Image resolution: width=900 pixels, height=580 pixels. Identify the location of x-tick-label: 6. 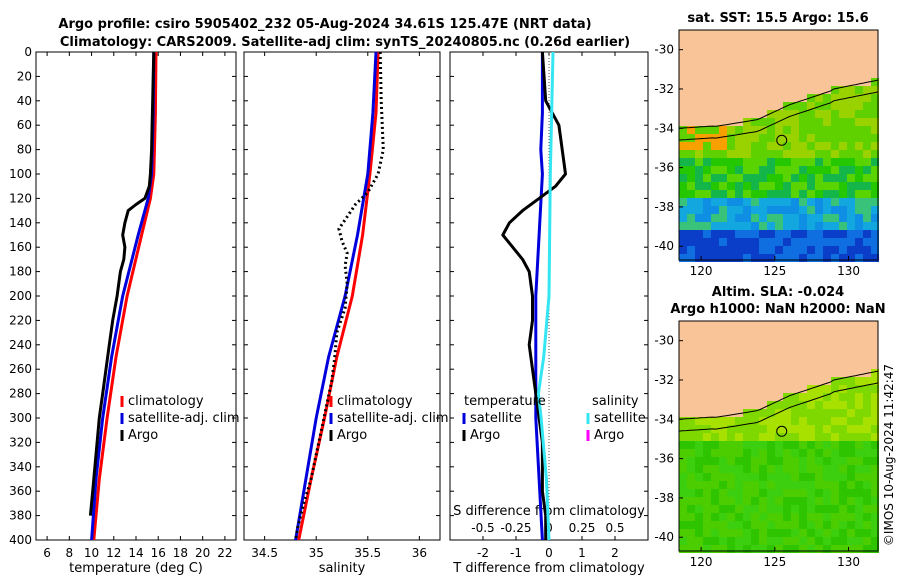
(47, 553).